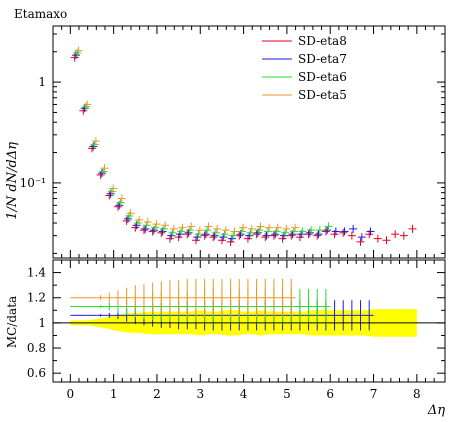 The width and height of the screenshot is (461, 422). What do you see at coordinates (36, 348) in the screenshot?
I see `ratio-y-tick-label: 0.8` at bounding box center [36, 348].